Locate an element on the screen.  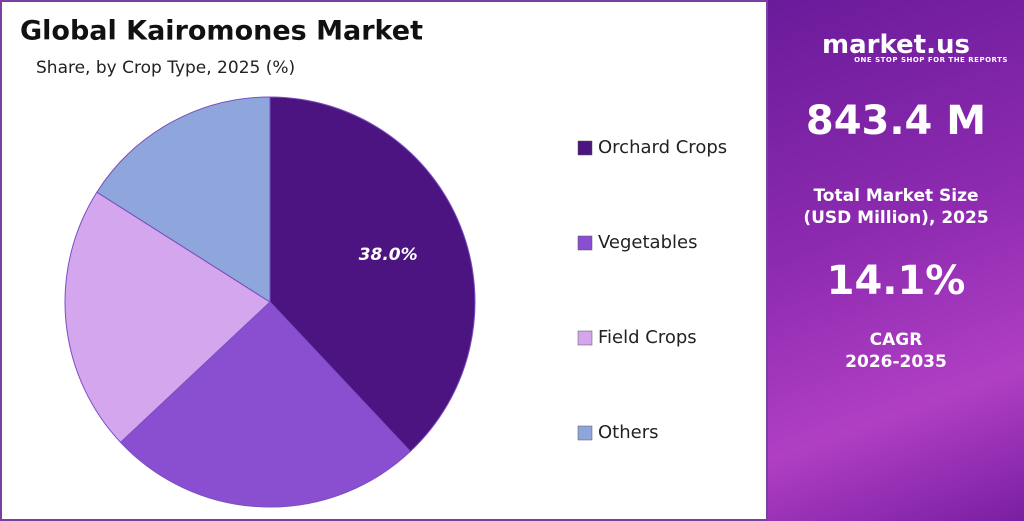
chart-subtitle: Share, by Crop Type, 2025 (%) is located at coordinates (165, 68).